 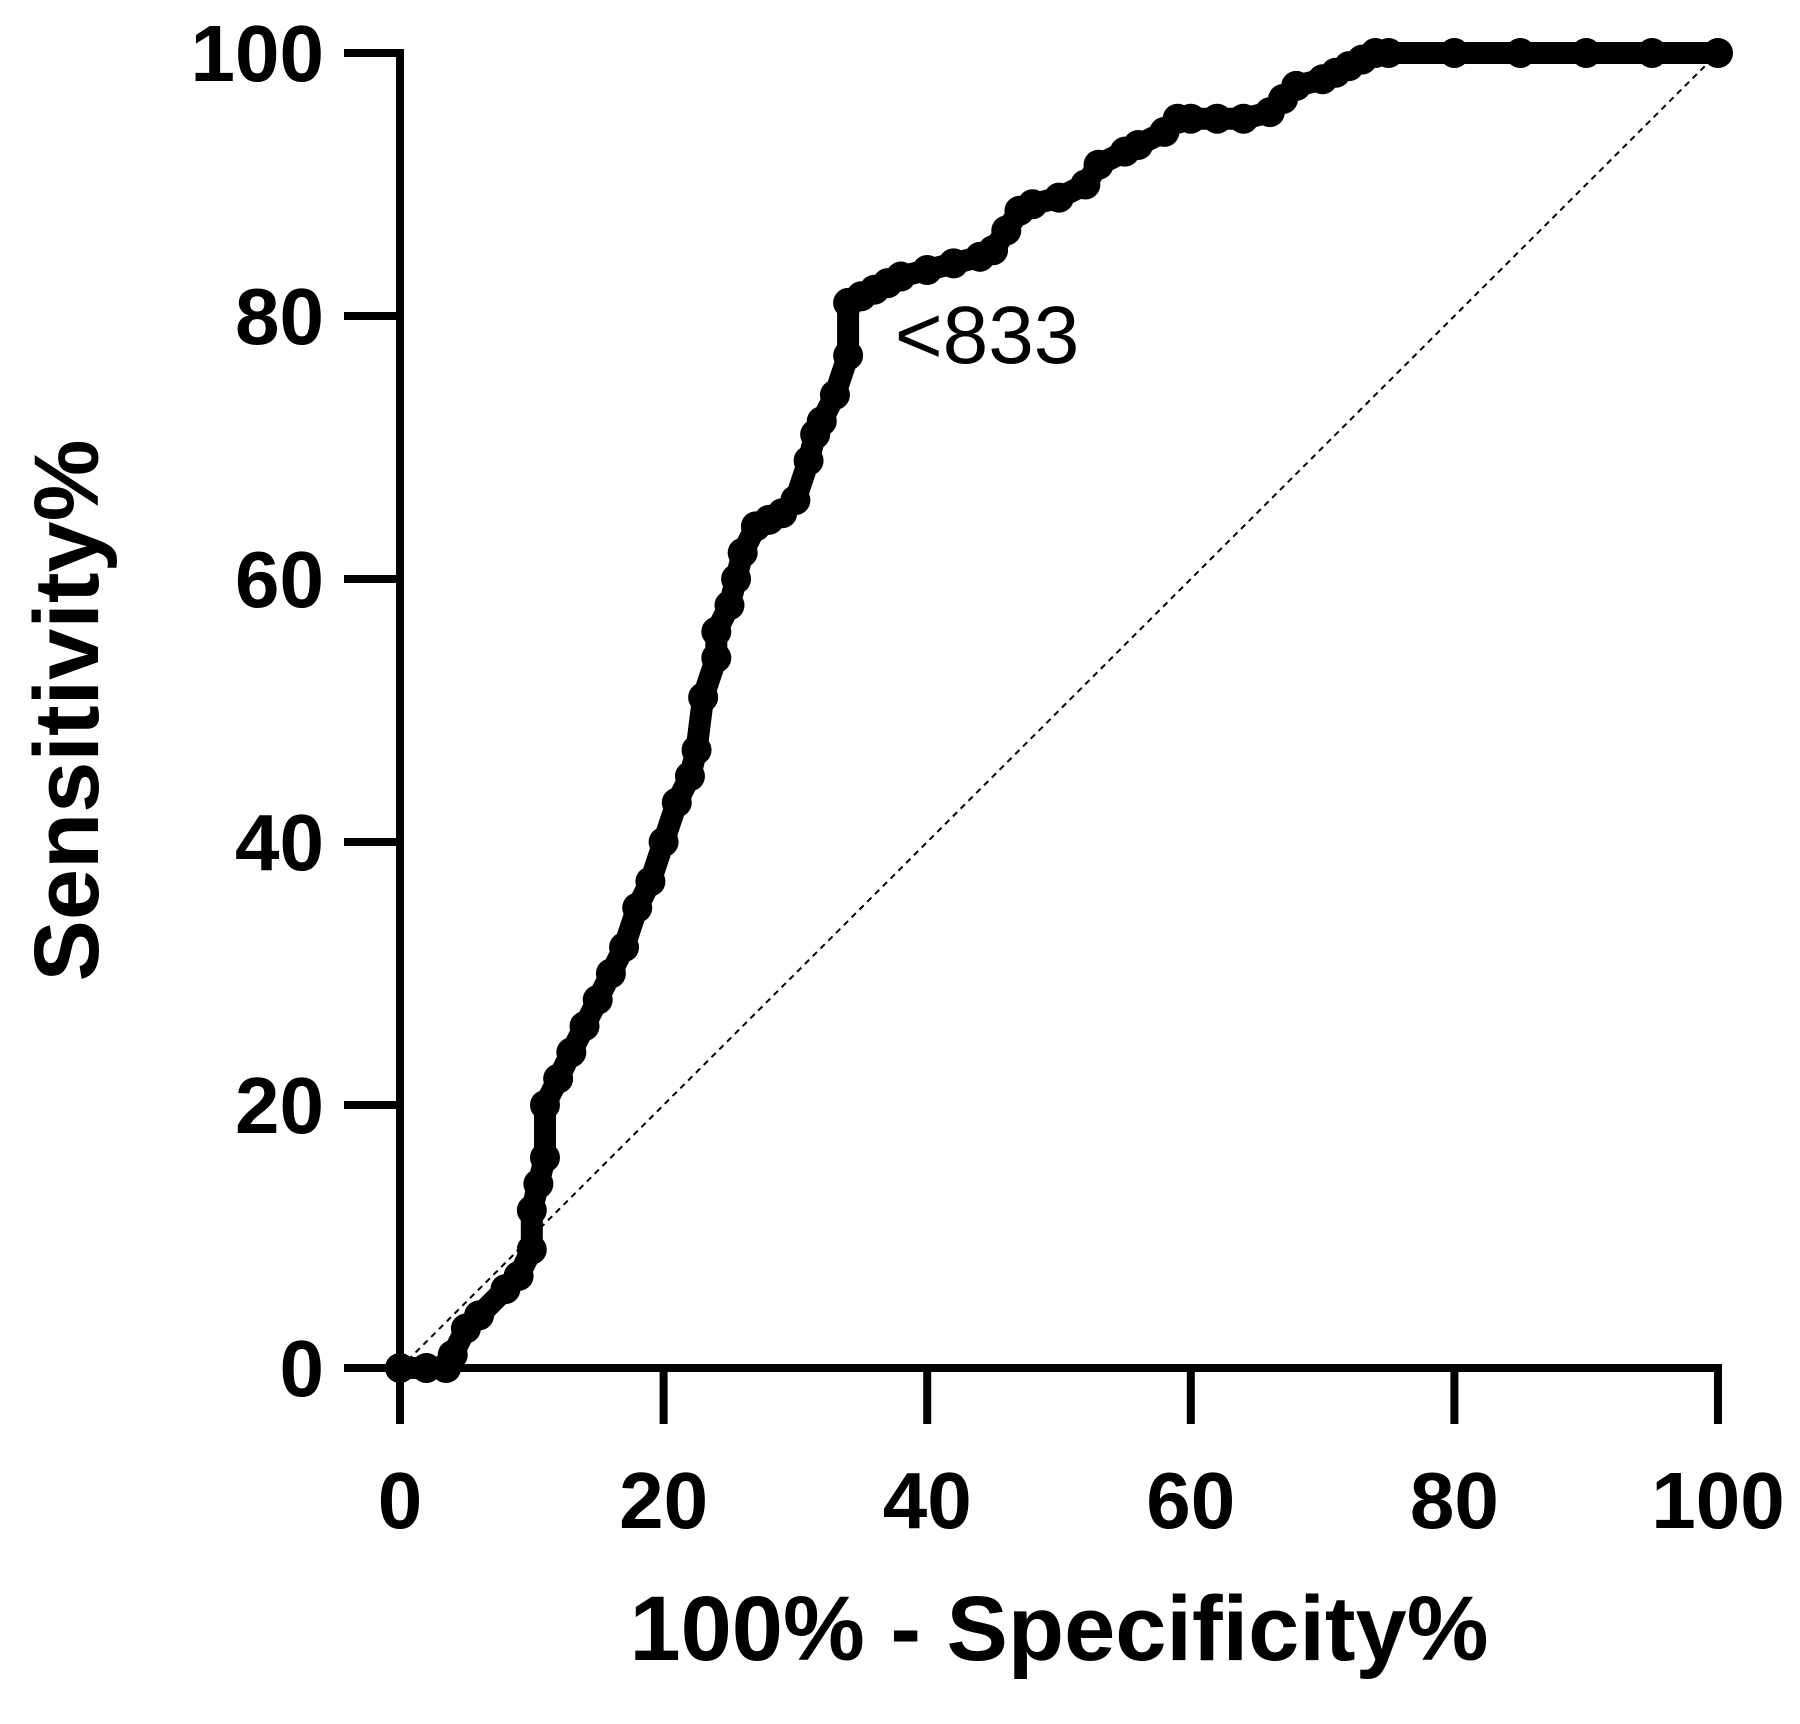 What do you see at coordinates (279, 1105) in the screenshot?
I see `y-tick-label: 20` at bounding box center [279, 1105].